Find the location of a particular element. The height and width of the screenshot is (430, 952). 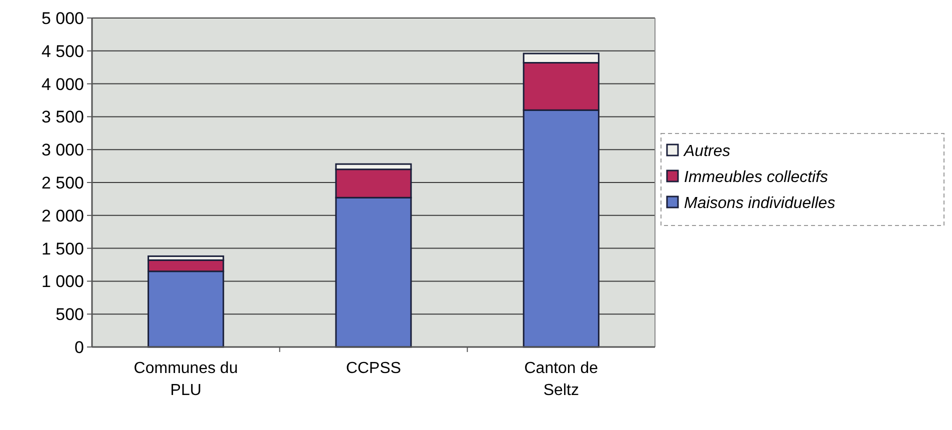

y-tick-label: 5 000 is located at coordinates (62, 18).